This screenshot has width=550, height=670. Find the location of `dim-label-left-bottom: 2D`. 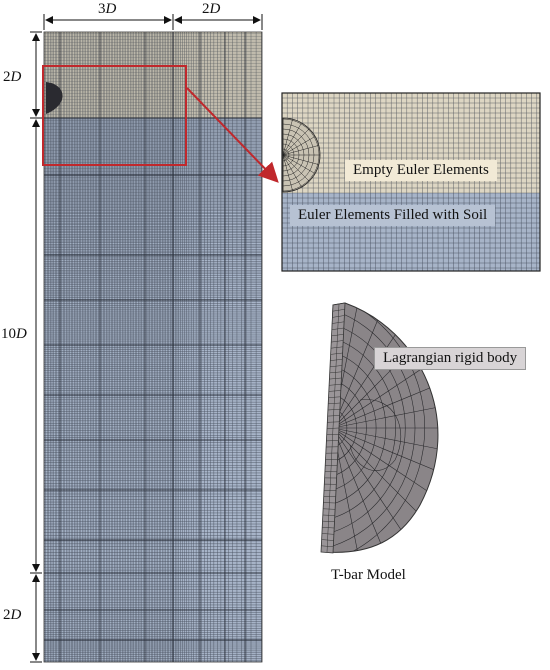

dim-label-left-bottom: 2D is located at coordinates (12, 615).